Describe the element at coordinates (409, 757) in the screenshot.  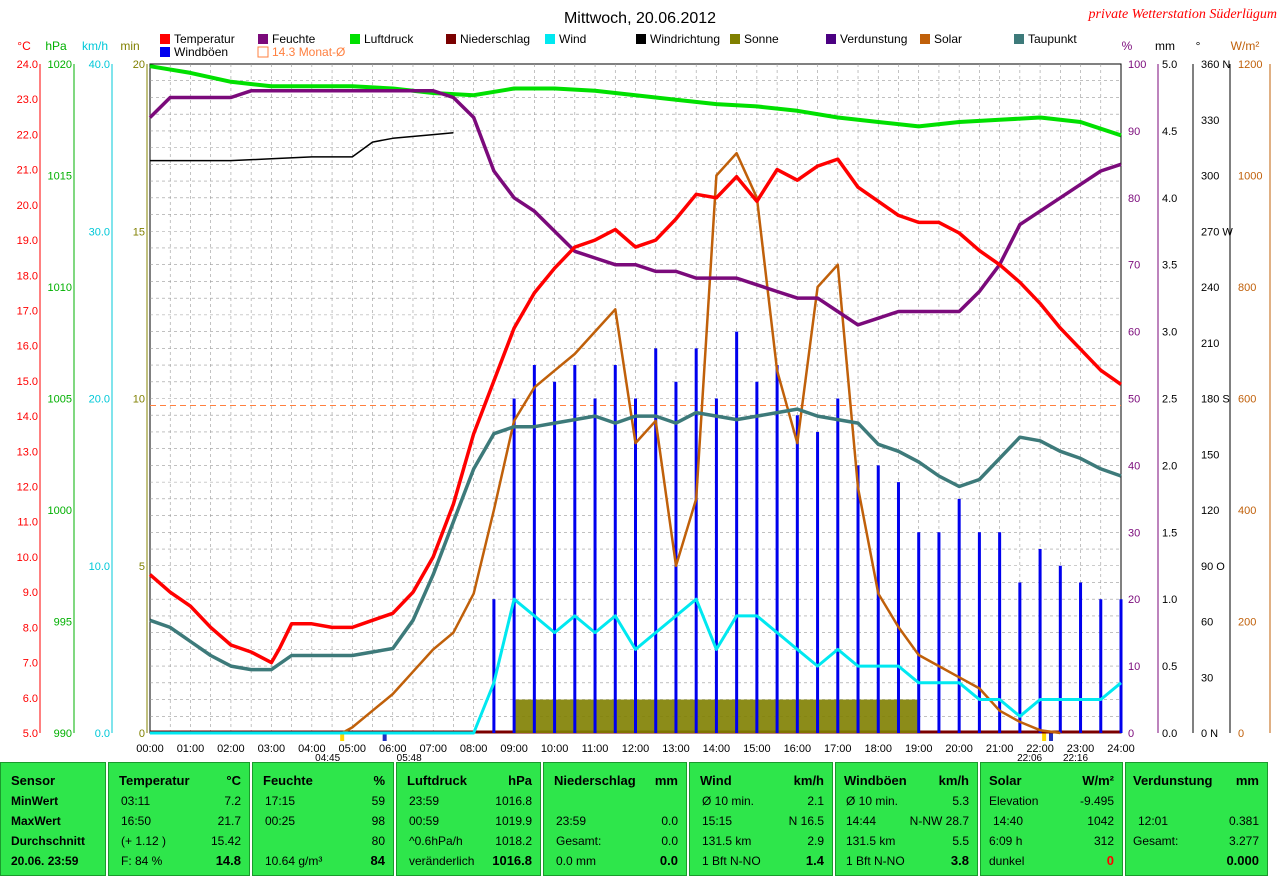
I see `sun-event-time: 05:48` at that location.